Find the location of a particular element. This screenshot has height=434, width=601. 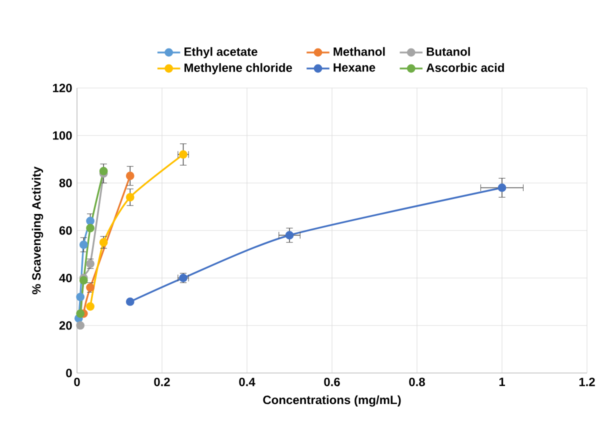

x-tick-label: 0.8 is located at coordinates (417, 382).